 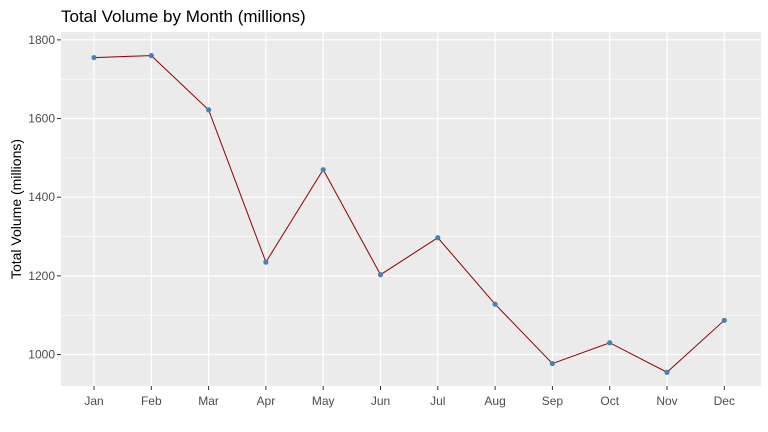 I want to click on y-axis-title: Total Volume (millions), so click(x=16, y=209).